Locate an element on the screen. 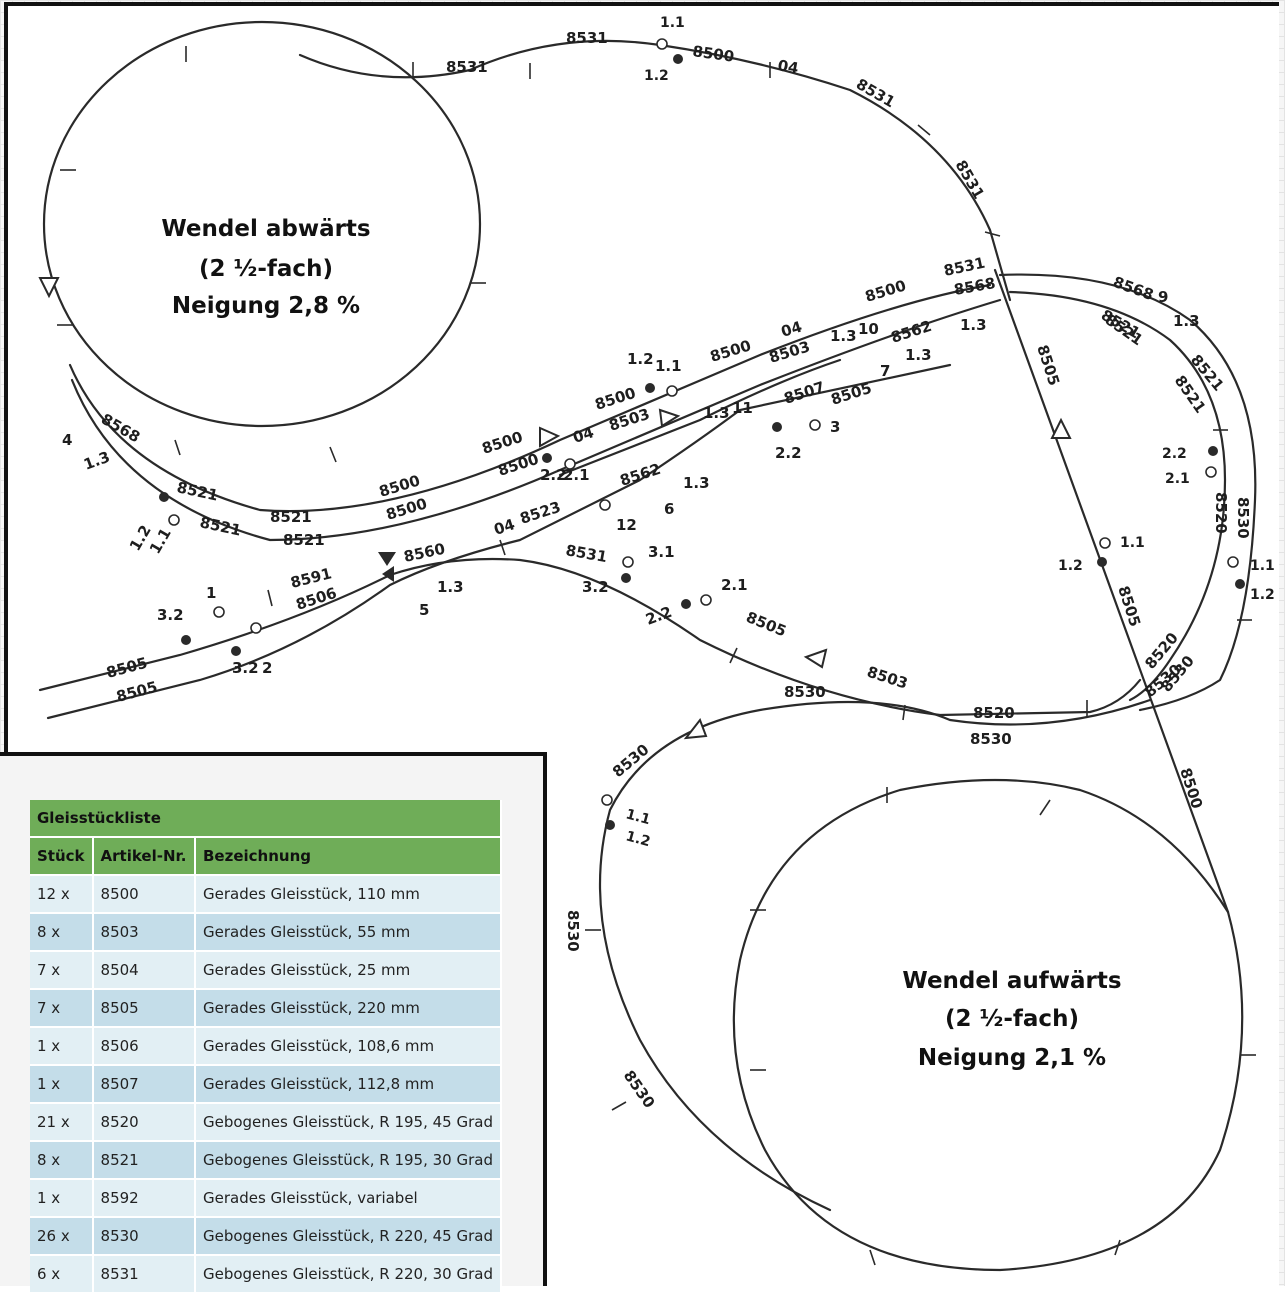 The width and height of the screenshot is (1285, 1294). table-row: 1 x 8507 Gerades Gleisstück, 112,8 mm is located at coordinates (266, 1084).